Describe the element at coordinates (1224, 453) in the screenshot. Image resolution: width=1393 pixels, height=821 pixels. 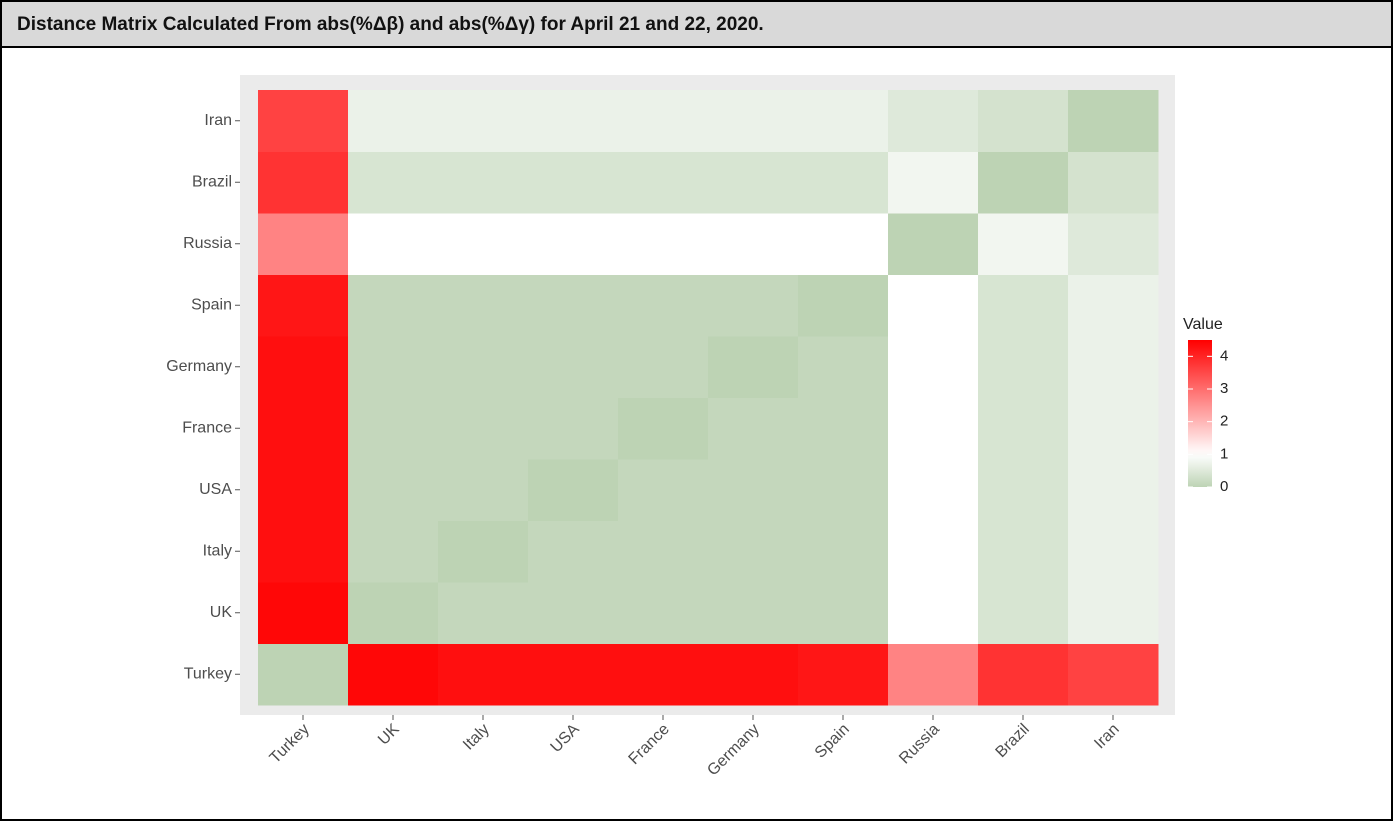
I see `colorbar-label: 1` at that location.